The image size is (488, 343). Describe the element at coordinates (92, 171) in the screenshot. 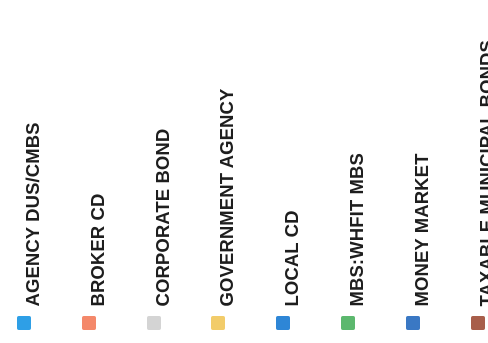

I see `legend-item: BROKER CD` at that location.